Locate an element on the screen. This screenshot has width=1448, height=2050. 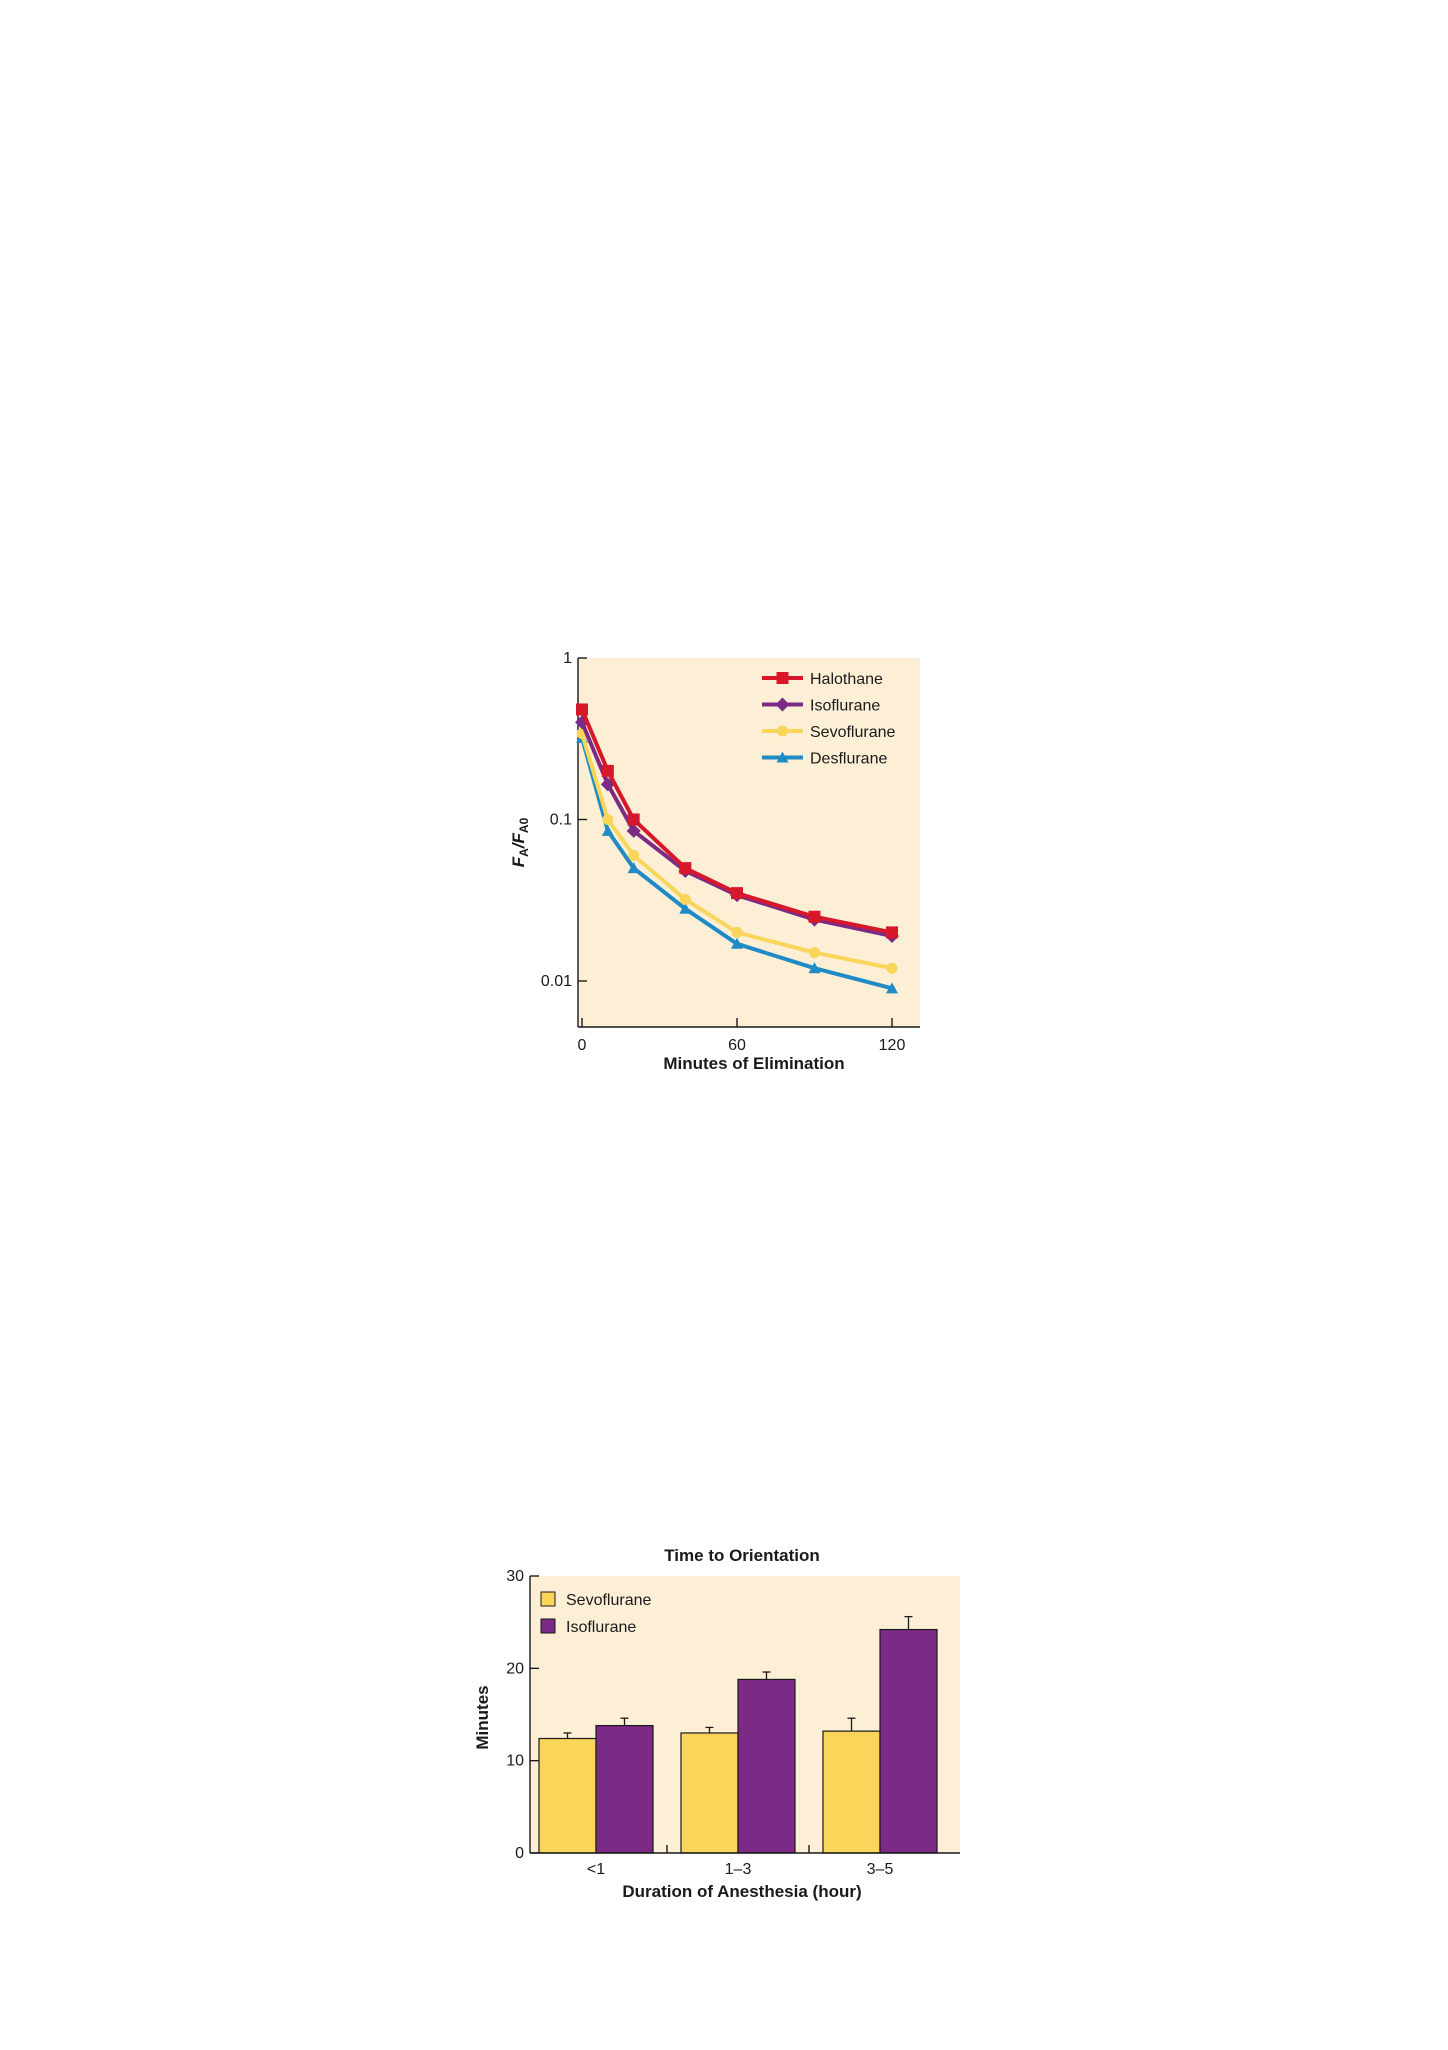
legend-item-desflurane: Desflurane is located at coordinates (824, 759).